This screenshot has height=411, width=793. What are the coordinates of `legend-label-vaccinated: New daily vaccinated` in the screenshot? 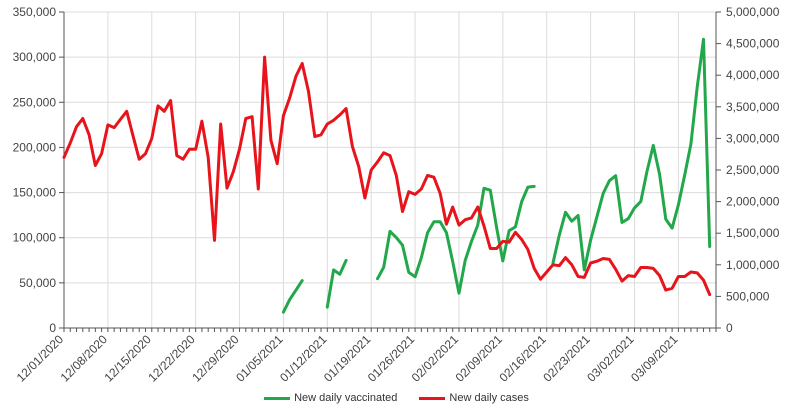 It's located at (346, 398).